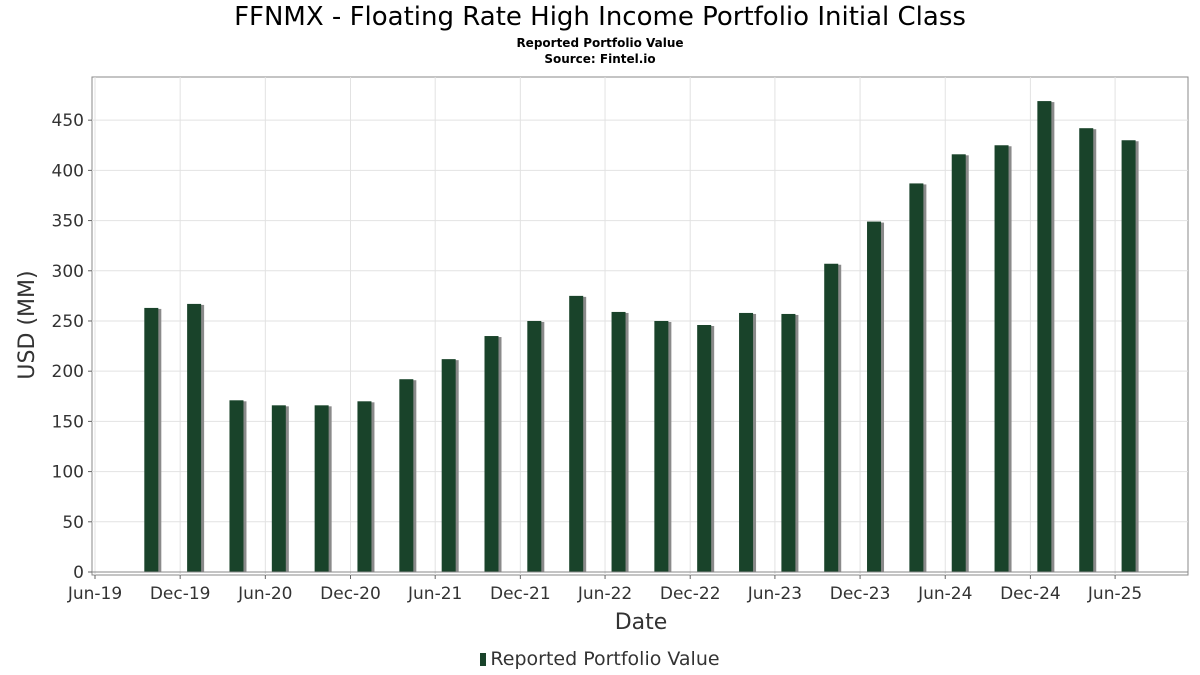 Image resolution: width=1200 pixels, height=675 pixels. I want to click on legend-swatch, so click(483, 659).